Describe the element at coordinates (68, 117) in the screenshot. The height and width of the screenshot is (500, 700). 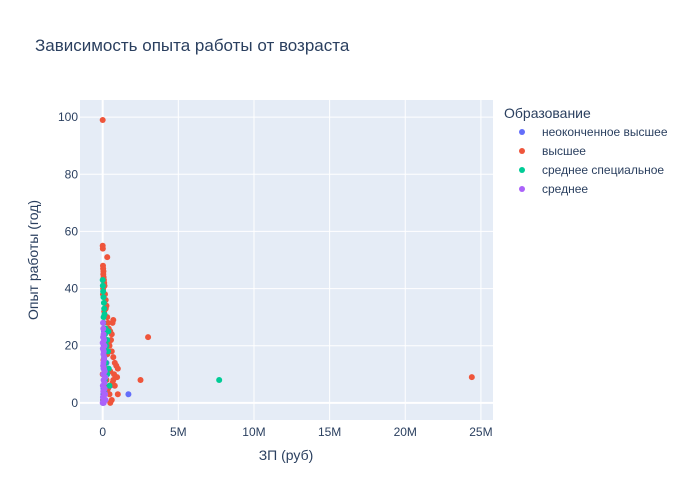
I see `y-tick-label: 100` at that location.